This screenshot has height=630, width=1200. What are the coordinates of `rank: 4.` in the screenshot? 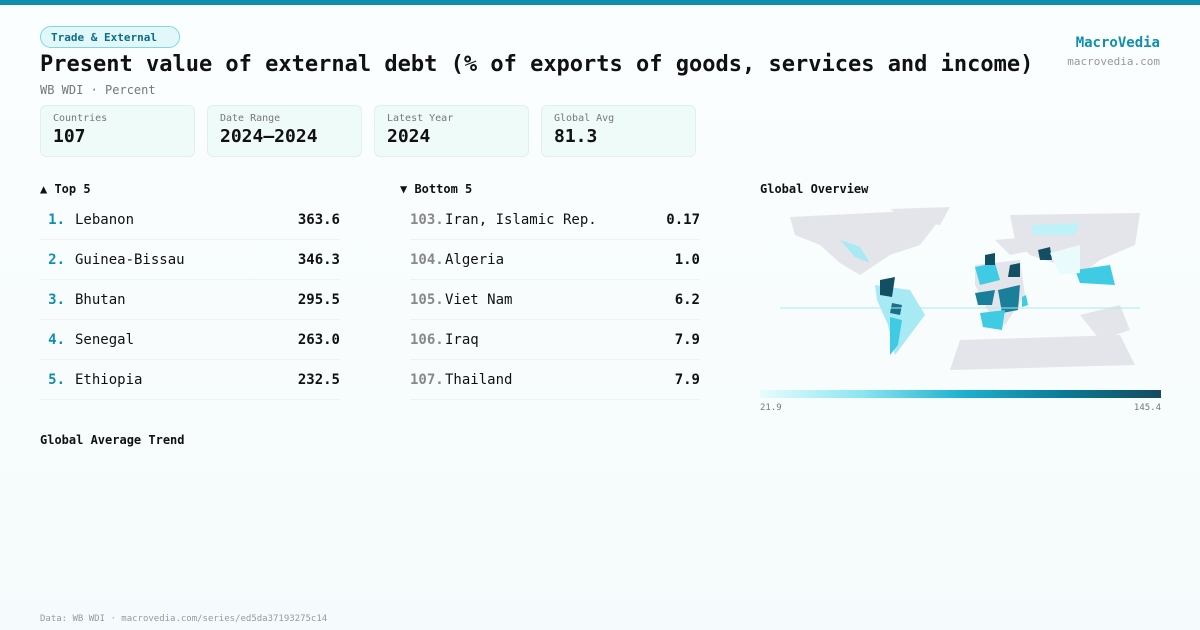 It's located at (56, 339).